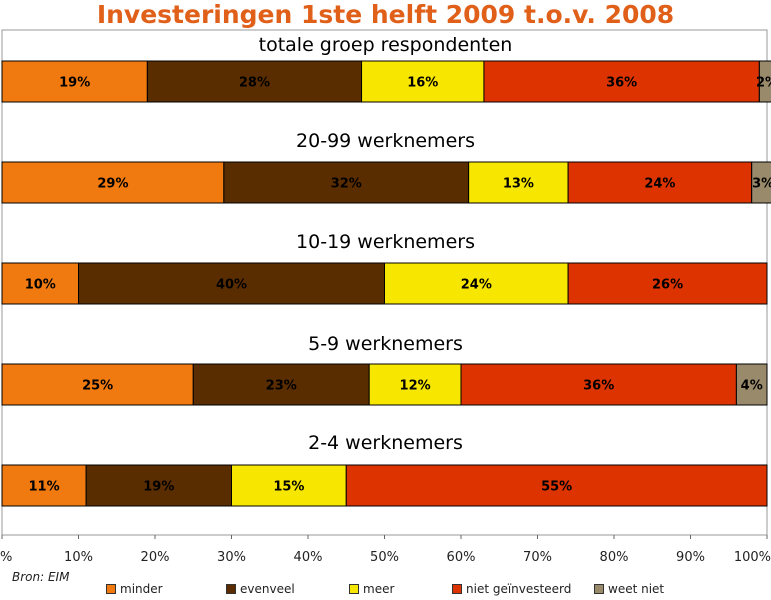 This screenshot has height=600, width=771. What do you see at coordinates (385, 443) in the screenshot?
I see `category-label: 2-4 werknemers` at bounding box center [385, 443].